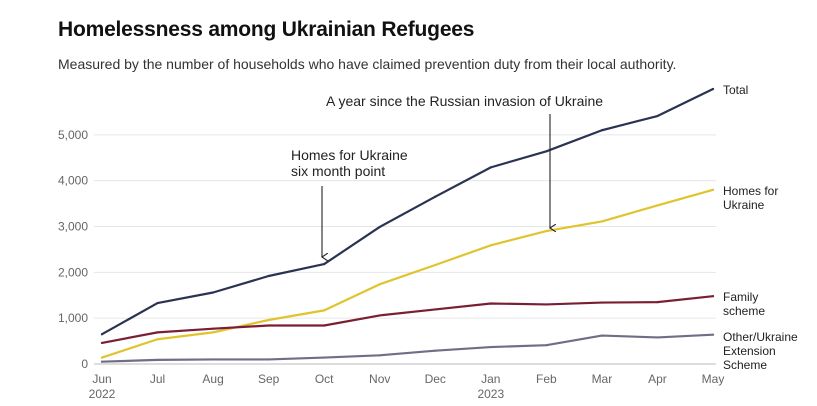  I want to click on x-tick-label: Jan, so click(490, 379).